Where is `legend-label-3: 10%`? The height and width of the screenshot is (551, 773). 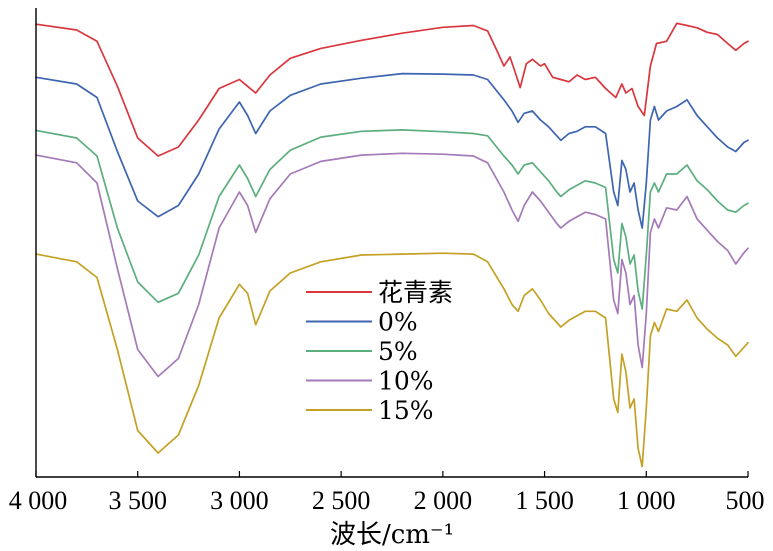 legend-label-3: 10% is located at coordinates (406, 381).